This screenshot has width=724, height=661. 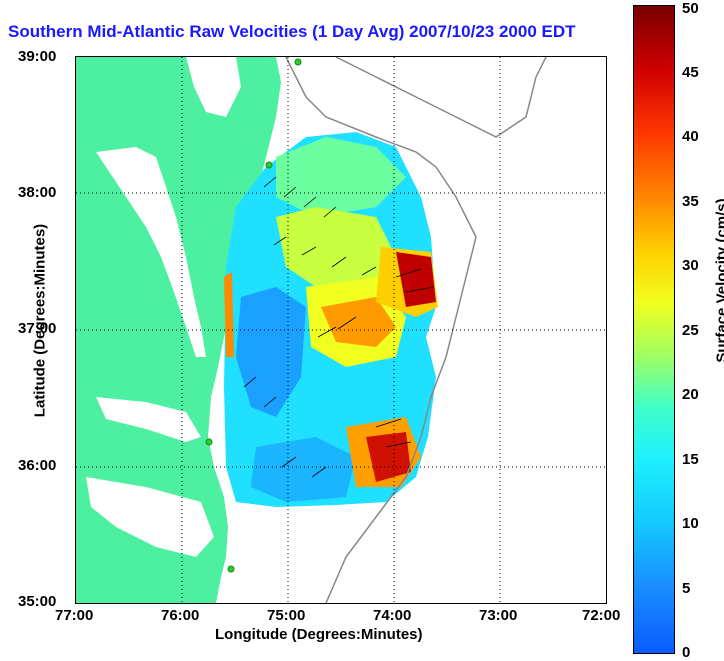 I want to click on colorbar-tick: 10, so click(x=690, y=523).